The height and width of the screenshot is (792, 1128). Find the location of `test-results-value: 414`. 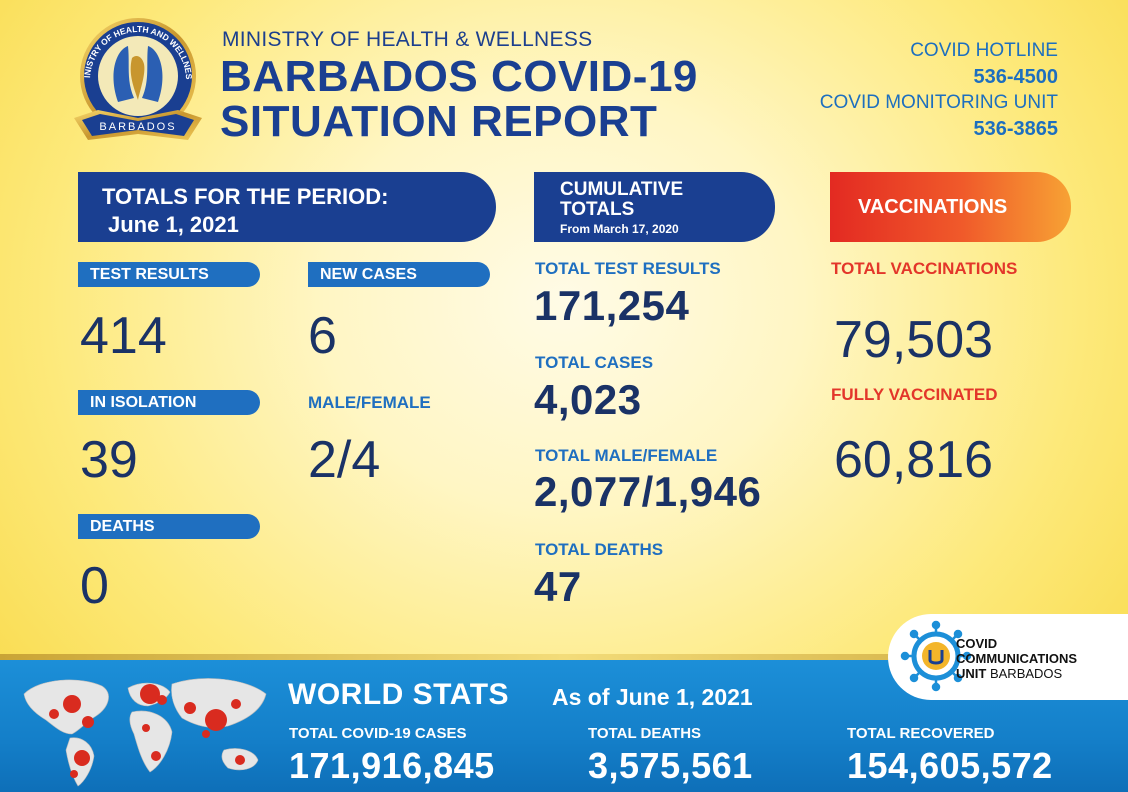

test-results-value: 414 is located at coordinates (123, 336).